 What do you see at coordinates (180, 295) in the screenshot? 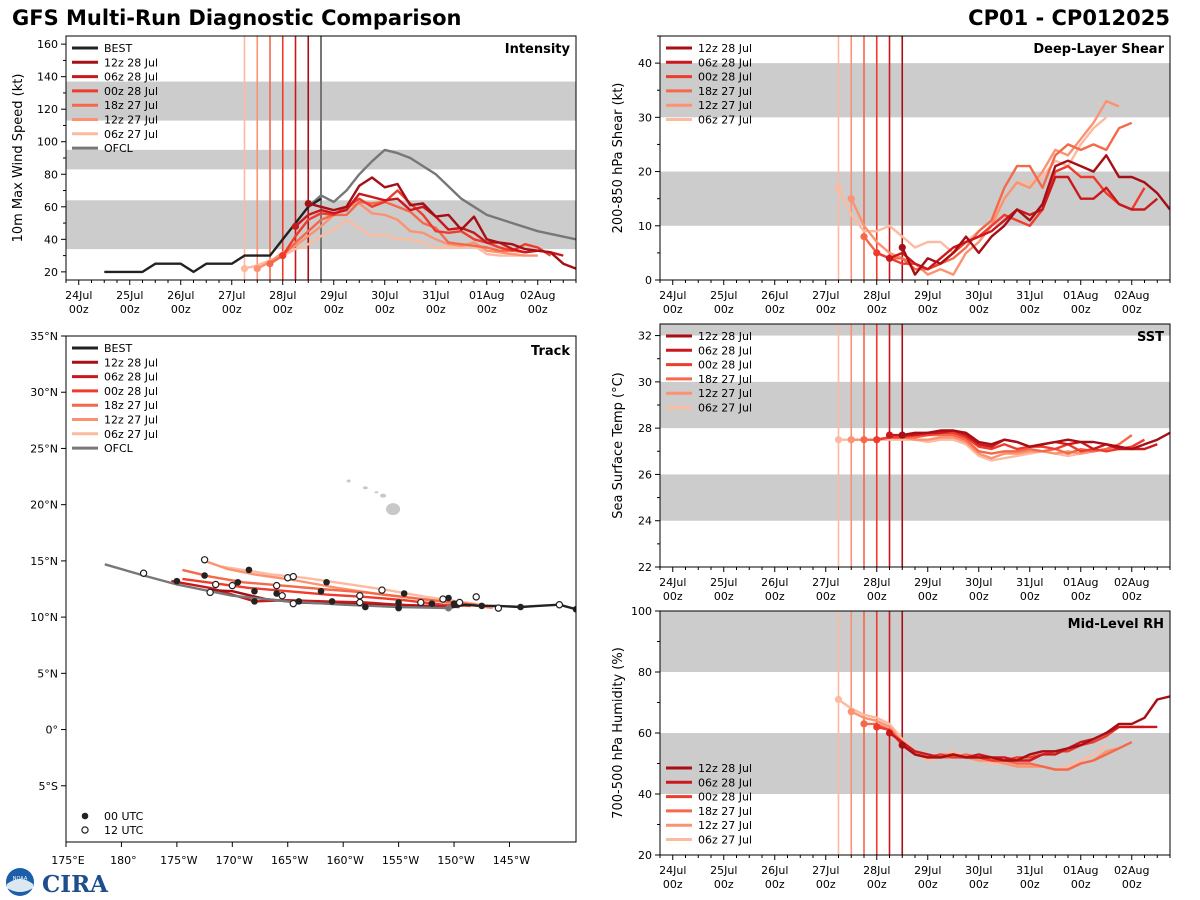
I see `x-tick-label-date: 26Jul` at bounding box center [180, 295].